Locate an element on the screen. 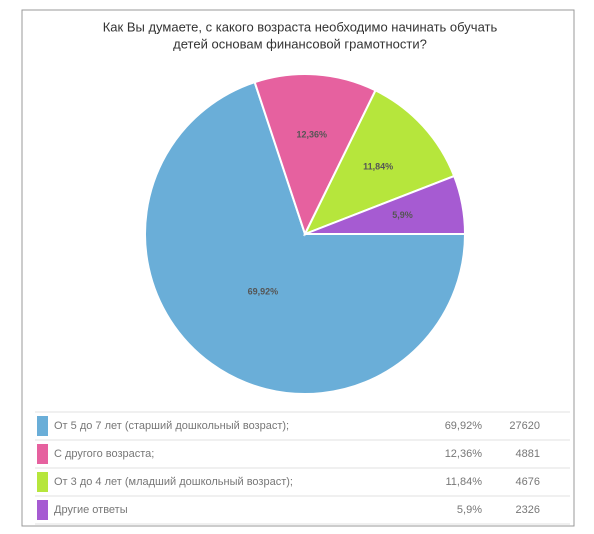  legend-label: Другие ответы is located at coordinates (91, 510).